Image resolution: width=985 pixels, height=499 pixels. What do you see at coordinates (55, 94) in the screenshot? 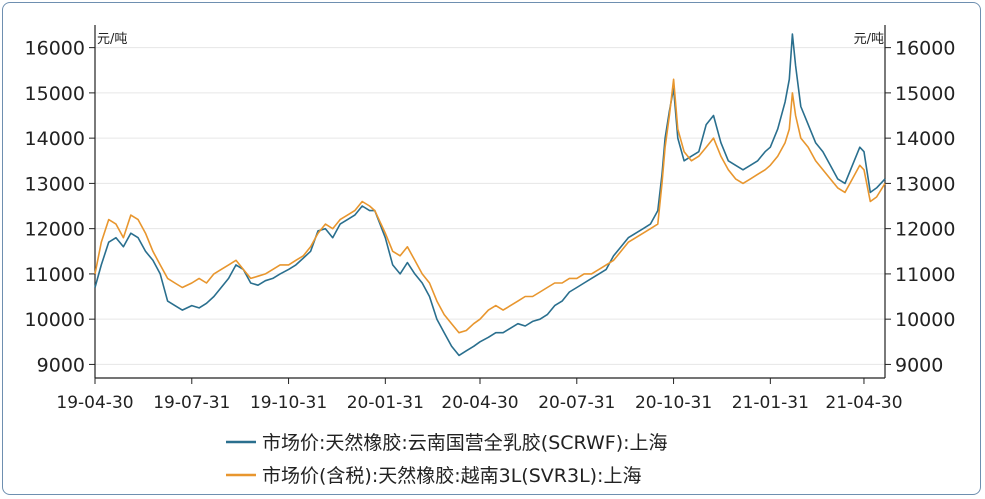
I see `y-tick-label-left-15000: 15000` at bounding box center [55, 94].